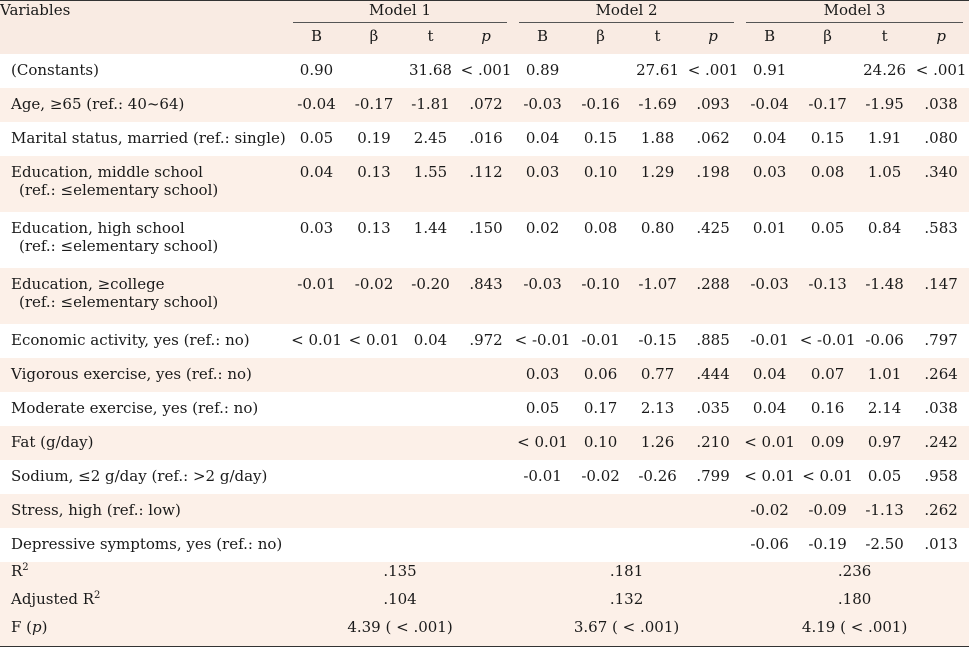  Describe the element at coordinates (374, 105) in the screenshot. I see `table-cell: -0.17` at that location.